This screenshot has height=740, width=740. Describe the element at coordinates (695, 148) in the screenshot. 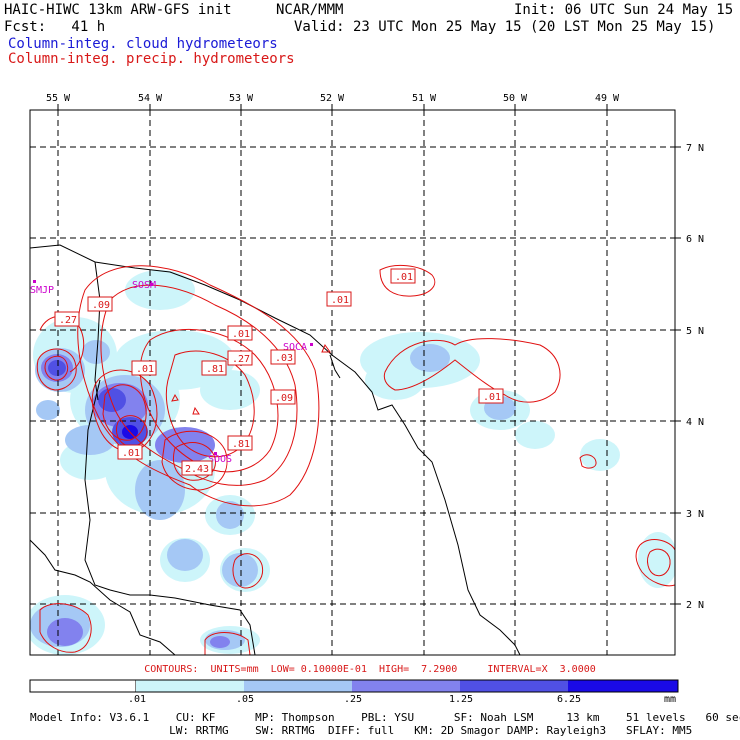

I see `lat-label: 7 N` at that location.